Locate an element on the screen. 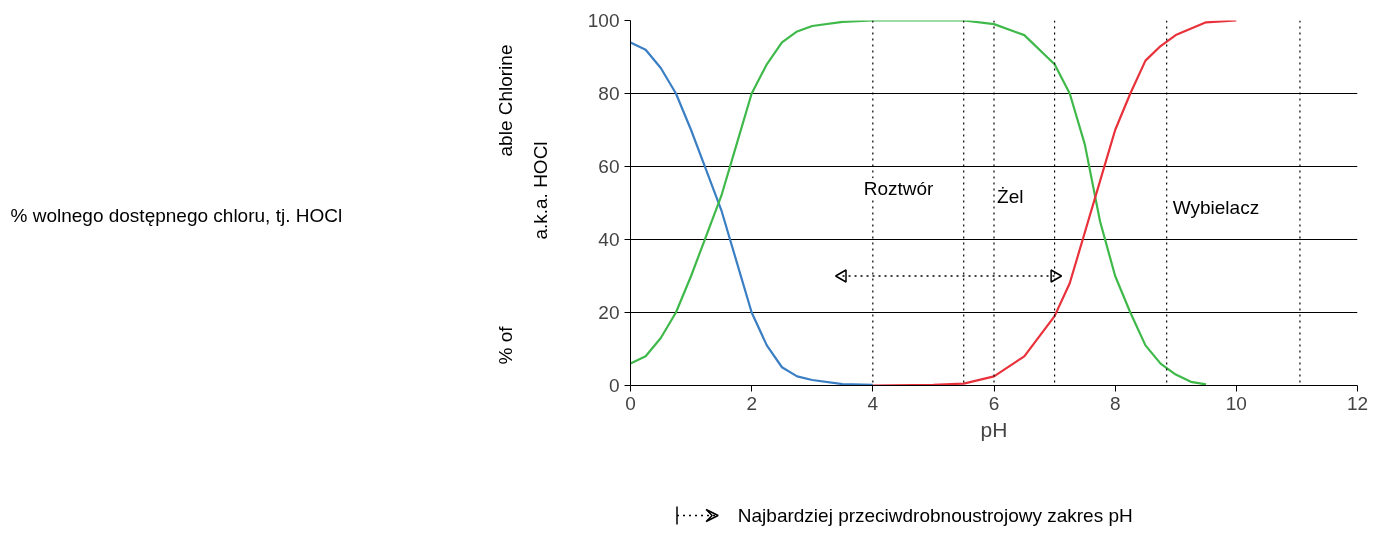  text: % wolnego dostępnego chloru, tj. HOCl is located at coordinates (176, 215).